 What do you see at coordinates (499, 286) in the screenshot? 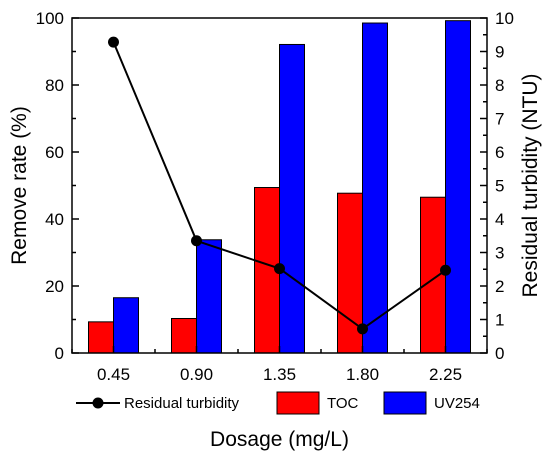
I see `right-tick-label-2: 2` at bounding box center [499, 286].